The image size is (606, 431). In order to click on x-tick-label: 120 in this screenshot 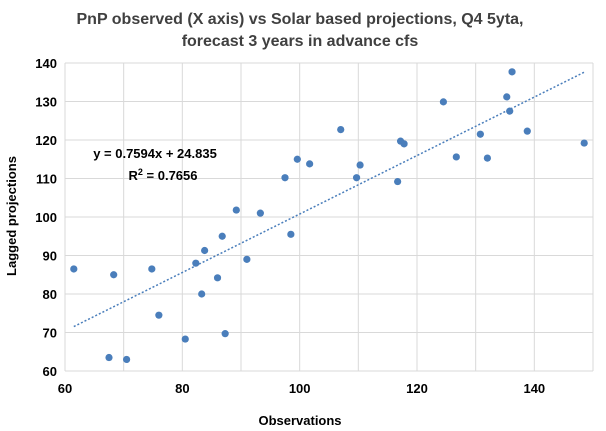, I will do `click(417, 388)`.